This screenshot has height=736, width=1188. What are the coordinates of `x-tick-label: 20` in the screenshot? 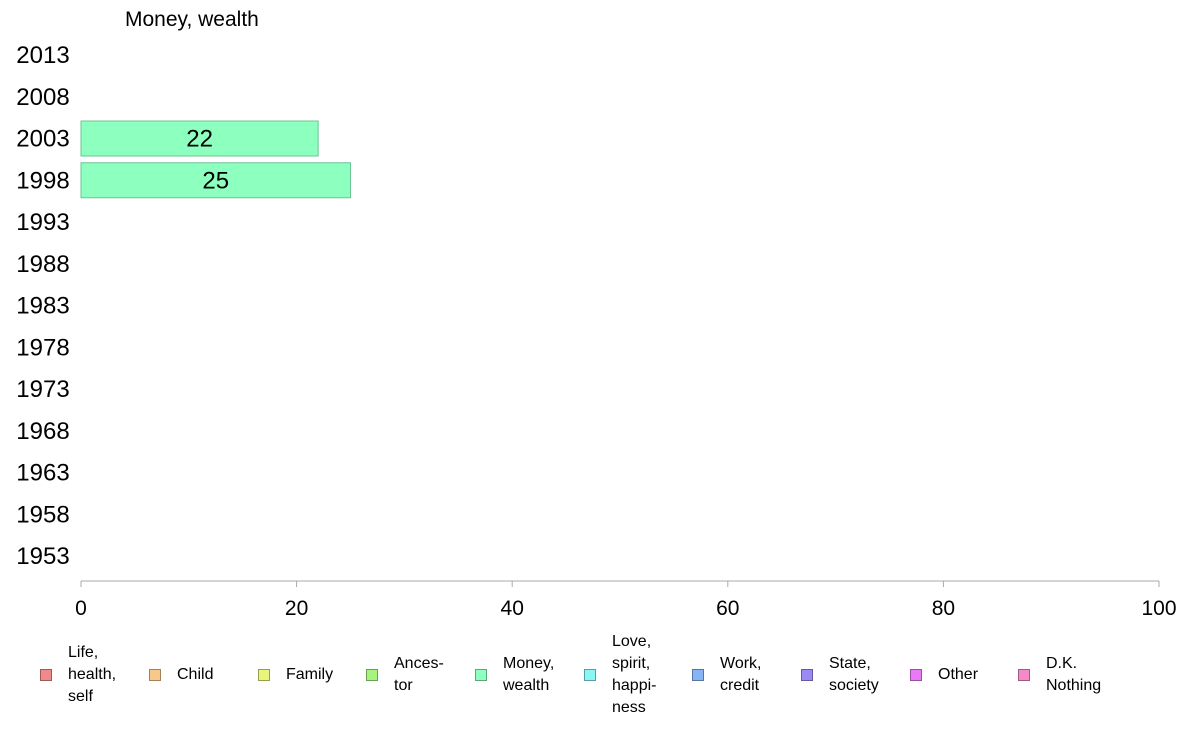 It's located at (296, 608).